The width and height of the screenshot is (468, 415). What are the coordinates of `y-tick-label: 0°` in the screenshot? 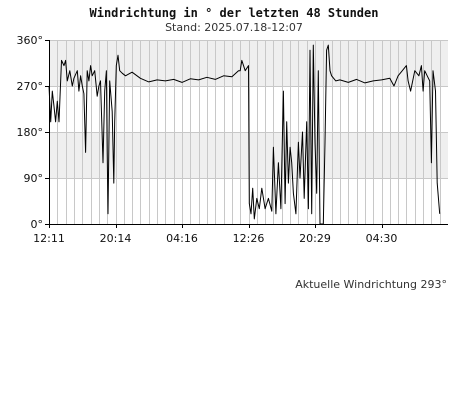 It's located at (37, 224).